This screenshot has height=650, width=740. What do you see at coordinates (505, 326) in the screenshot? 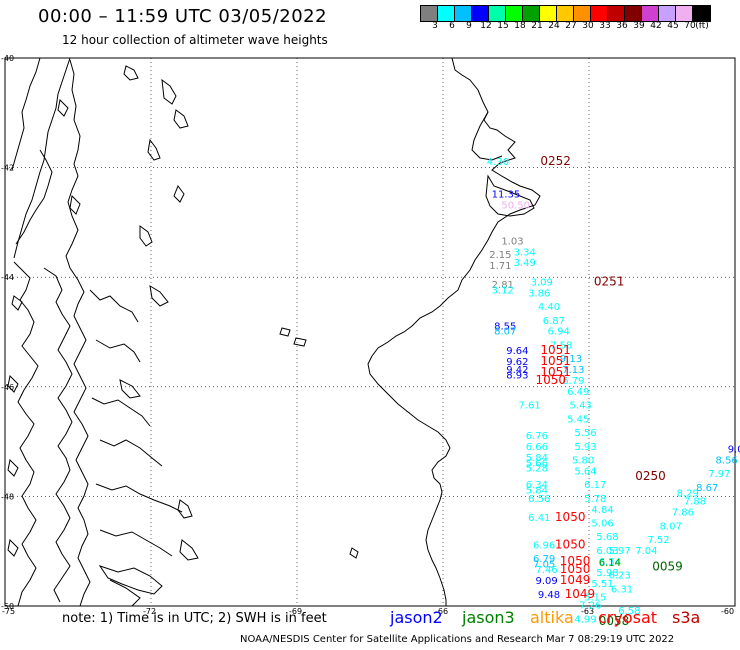
I see `wave-height-label: 8.55` at bounding box center [505, 326].